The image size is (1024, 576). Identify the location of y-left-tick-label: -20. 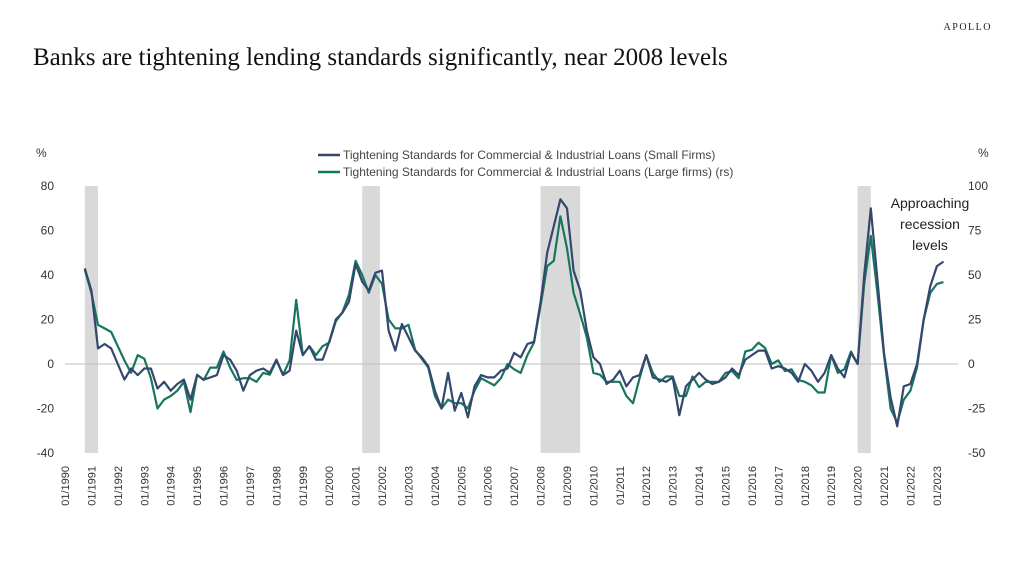
(46, 409).